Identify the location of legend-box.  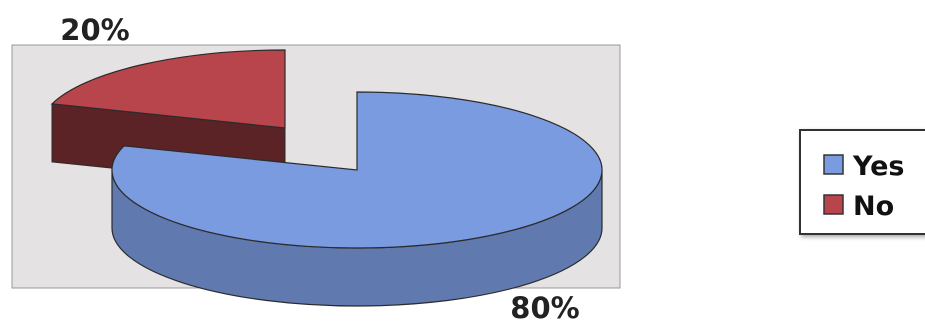
(862, 182).